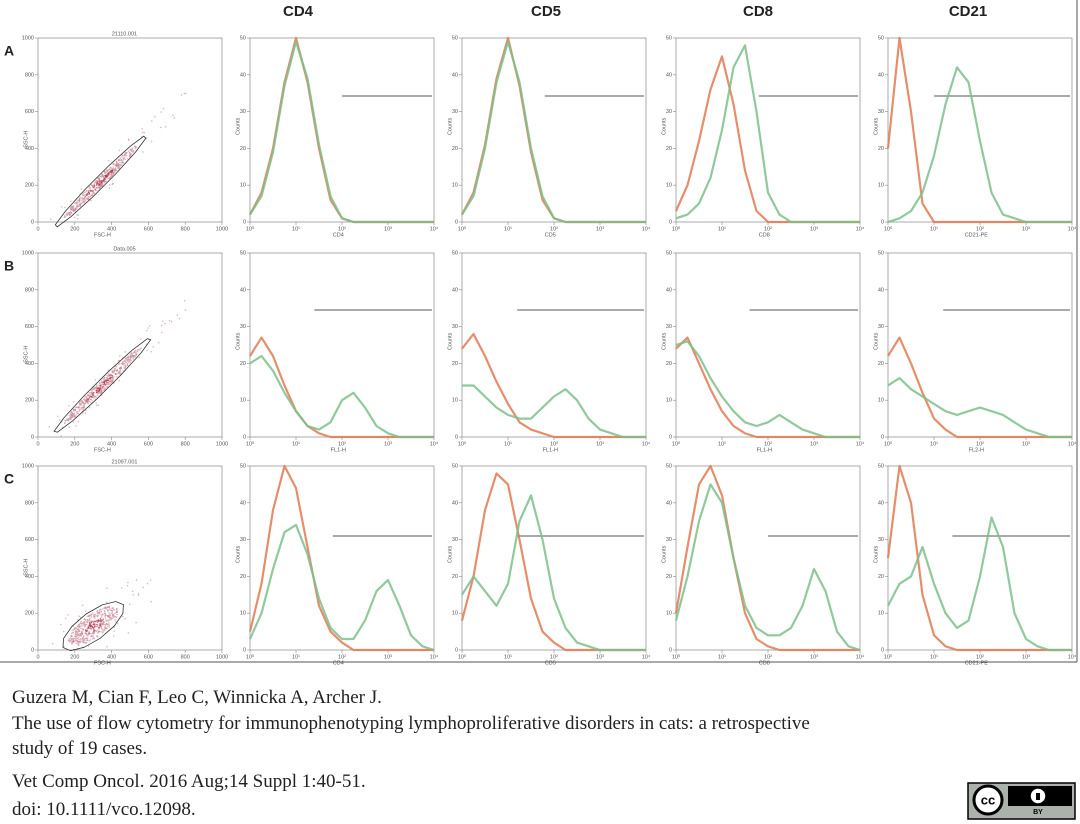 Image resolution: width=1080 pixels, height=824 pixels. What do you see at coordinates (388, 657) in the screenshot?
I see `x-tick-label: 10³` at bounding box center [388, 657].